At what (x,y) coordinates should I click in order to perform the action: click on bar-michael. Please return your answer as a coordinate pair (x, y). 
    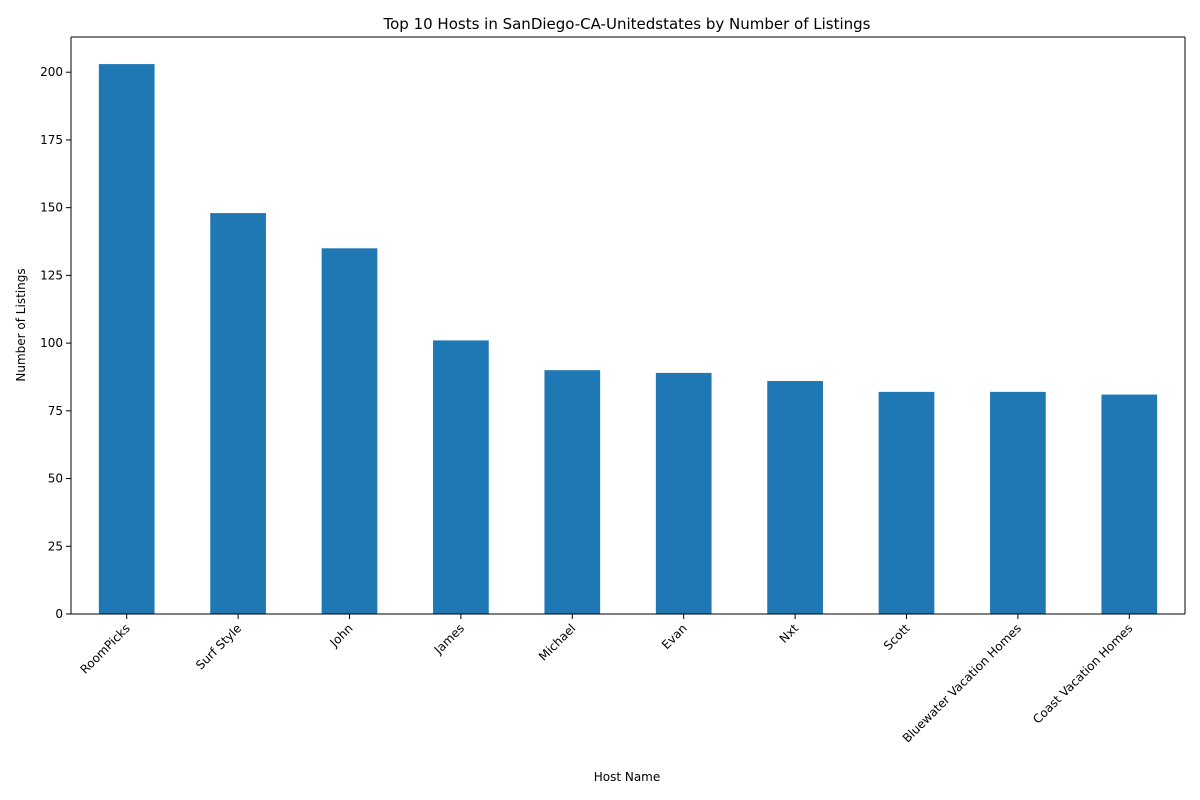
    Looking at the image, I should click on (572, 492).